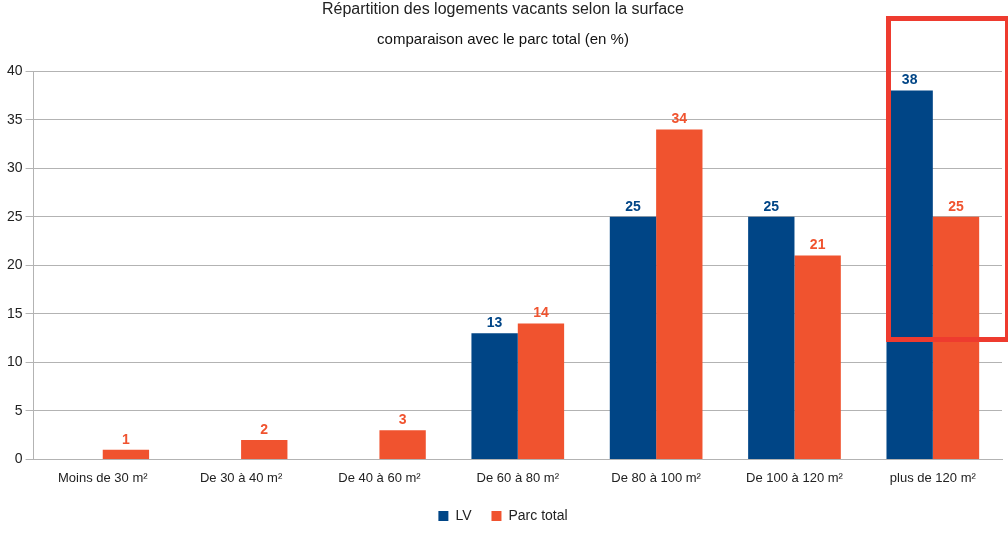 The width and height of the screenshot is (1008, 537). I want to click on x-tick-label: Moins de 30 m², so click(103, 477).